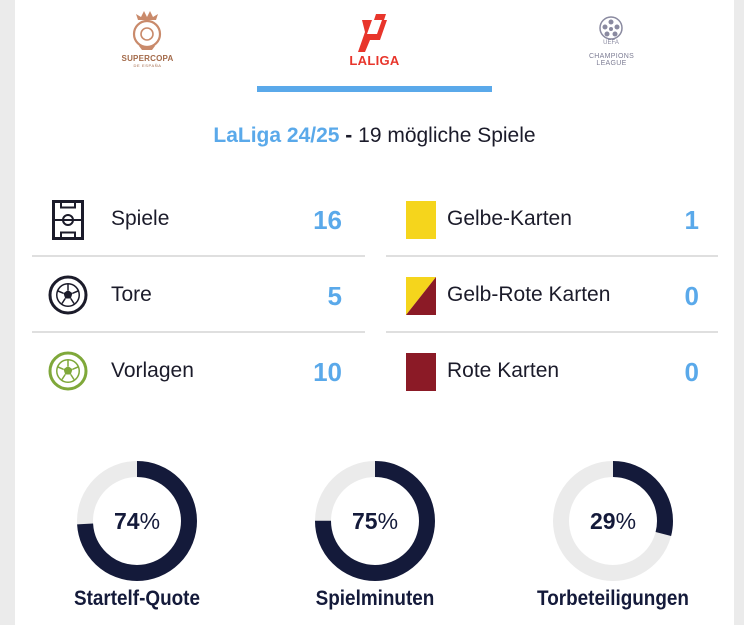 The height and width of the screenshot is (625, 744). What do you see at coordinates (68, 220) in the screenshot?
I see `pitch-icon` at bounding box center [68, 220].